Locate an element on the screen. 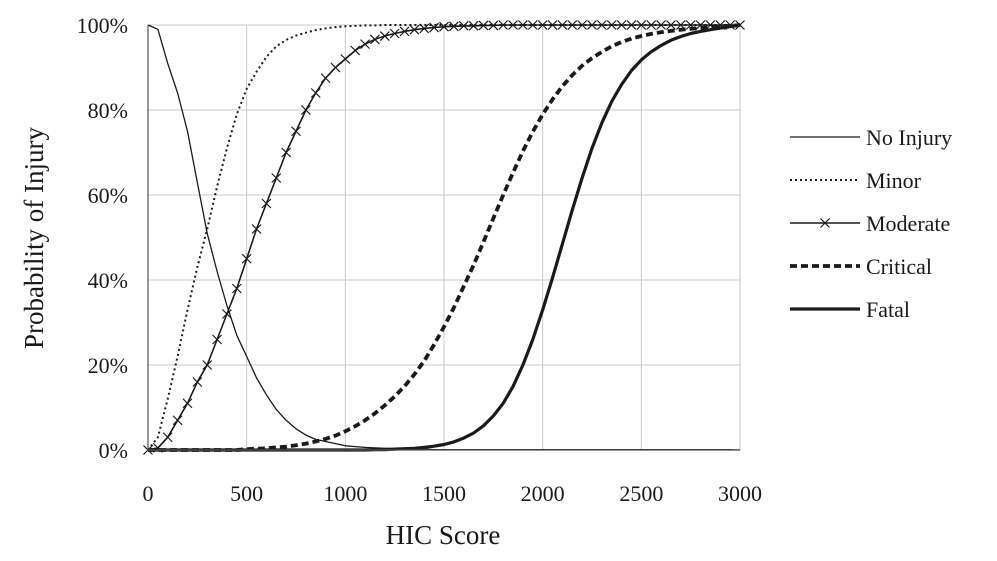  legend: No Injury Minor Moderate Critical Fatal is located at coordinates (871, 223).